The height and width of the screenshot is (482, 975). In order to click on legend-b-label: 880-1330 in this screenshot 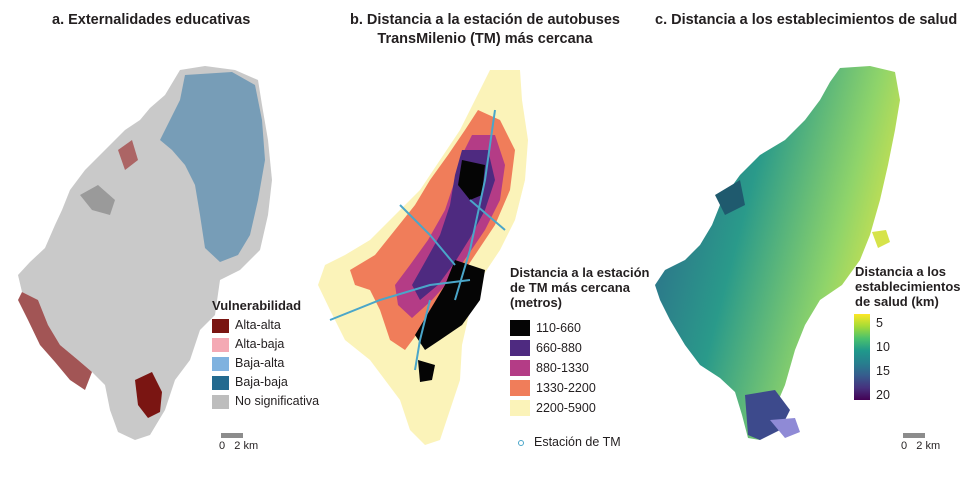, I will do `click(562, 367)`.